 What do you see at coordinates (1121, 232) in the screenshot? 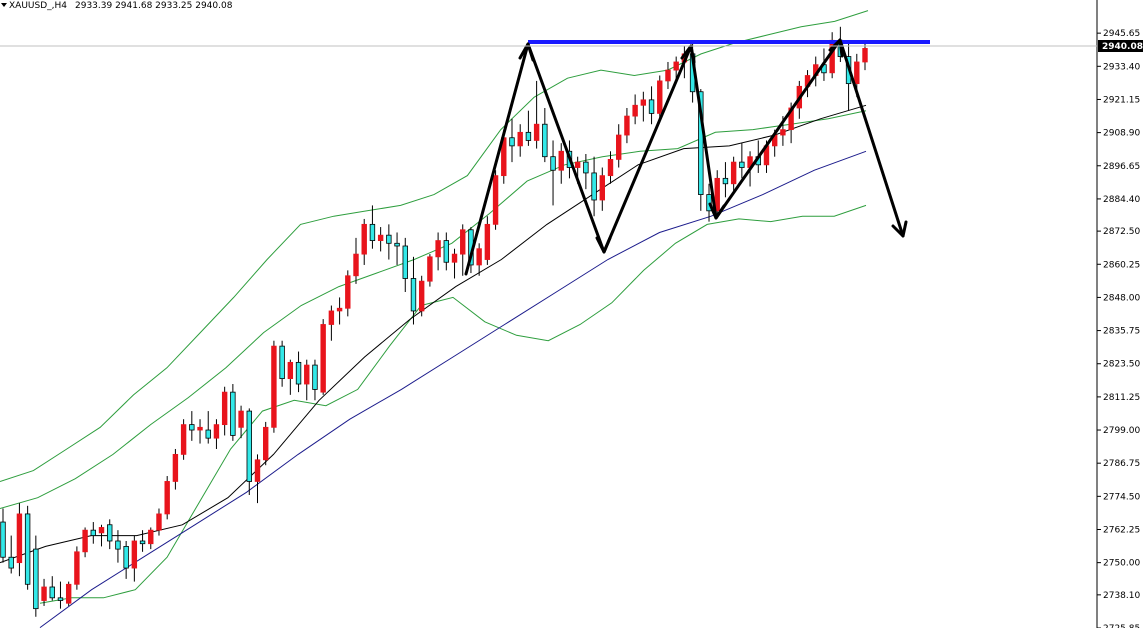
I see `price-tick-label: 2872.50` at bounding box center [1121, 232].